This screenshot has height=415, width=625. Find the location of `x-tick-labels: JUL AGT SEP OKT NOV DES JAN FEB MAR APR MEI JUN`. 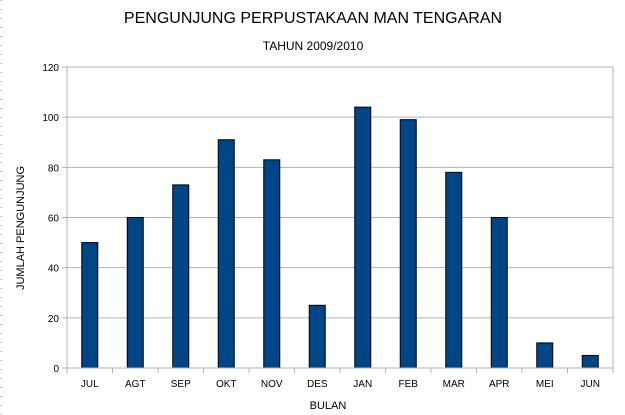

x-tick-labels: JUL AGT SEP OKT NOV DES JAN FEB MAR APR MEI JUN is located at coordinates (340, 384).